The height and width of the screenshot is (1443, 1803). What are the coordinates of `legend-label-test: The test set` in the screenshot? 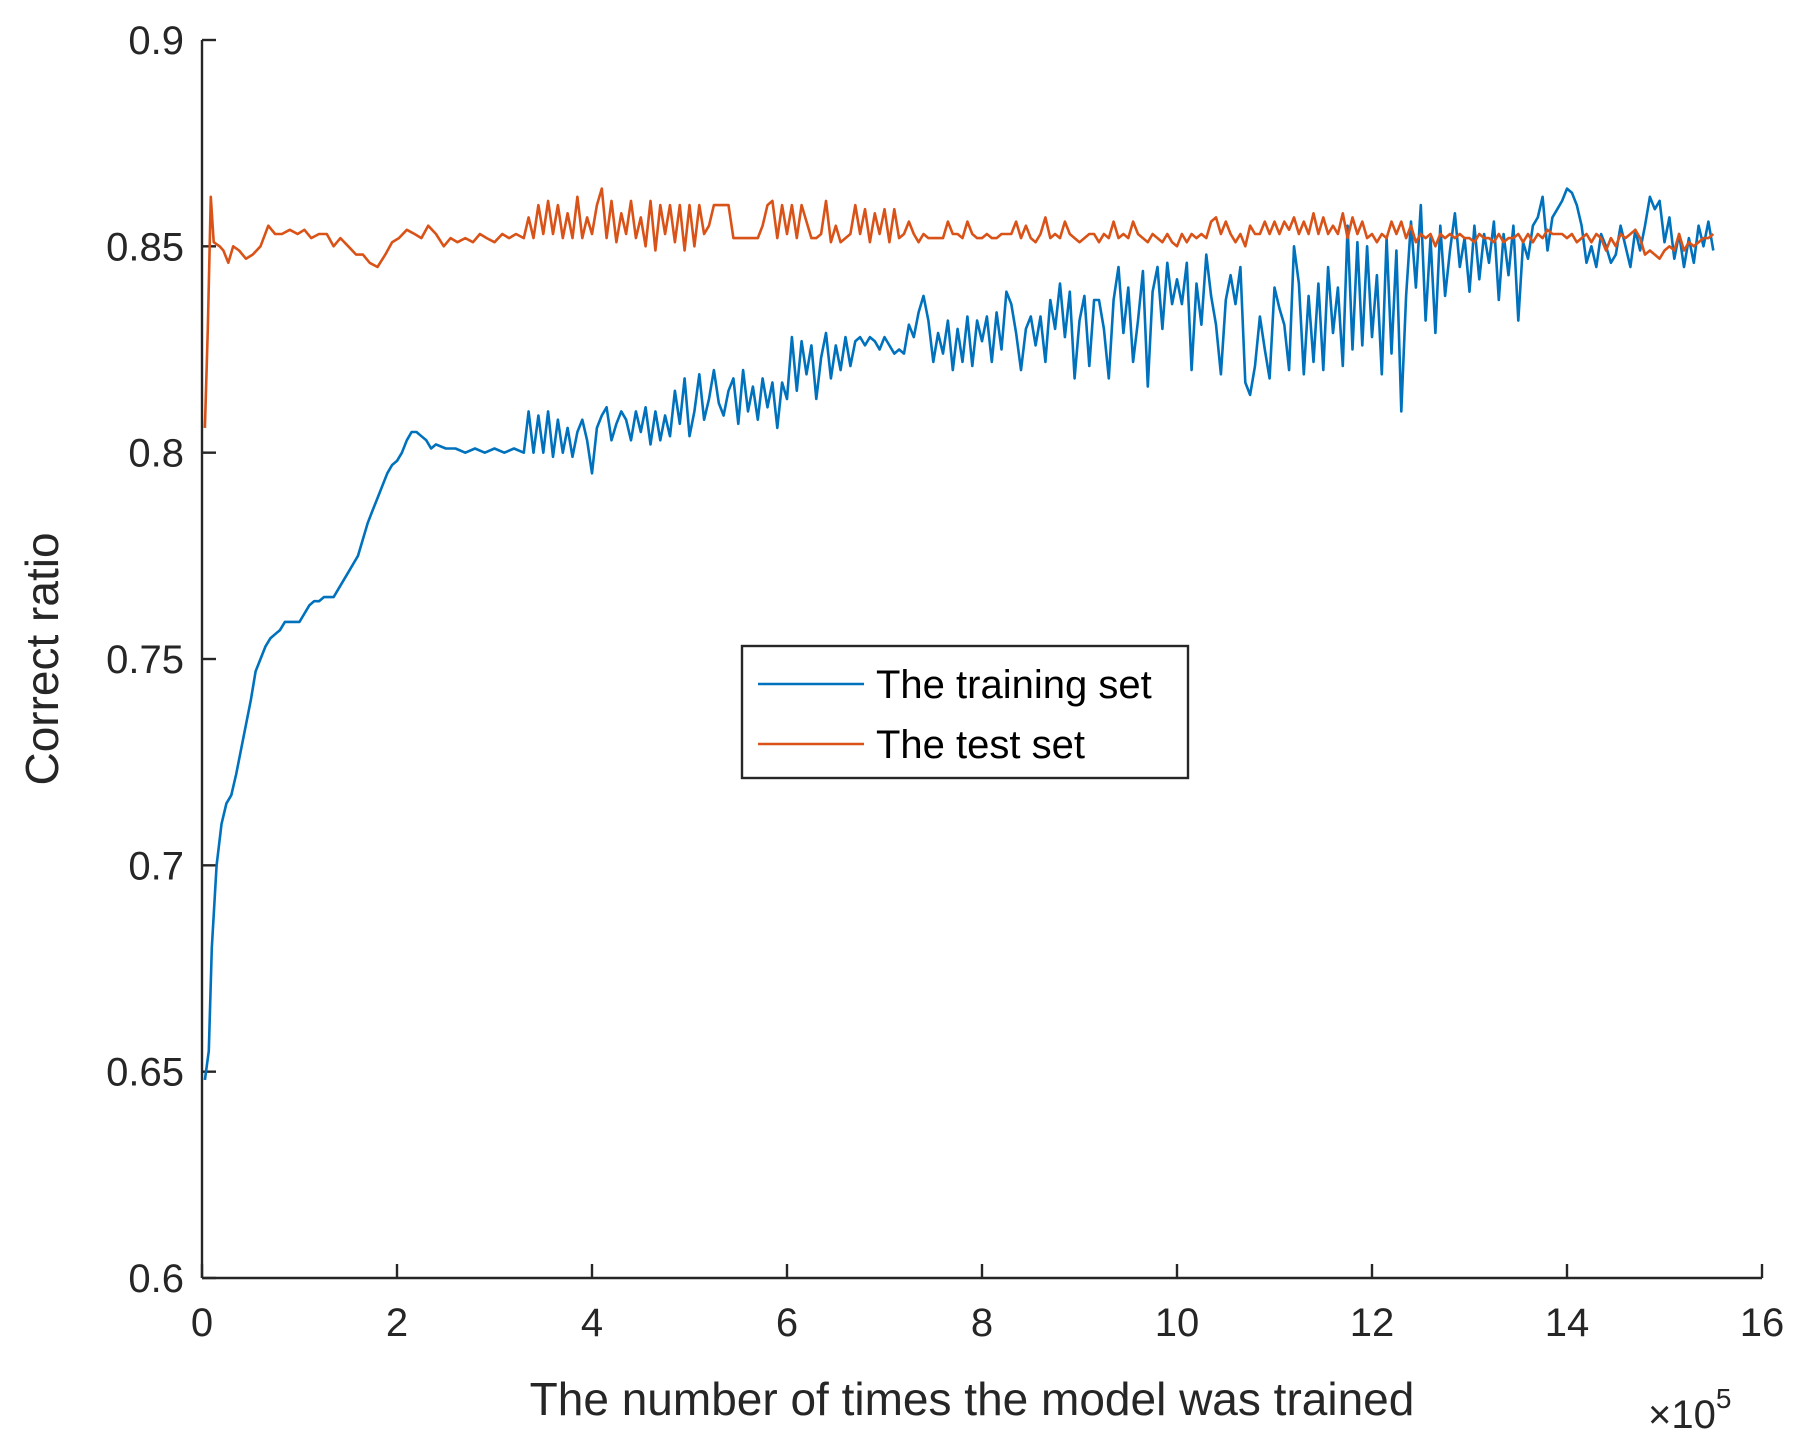 It's located at (980, 745).